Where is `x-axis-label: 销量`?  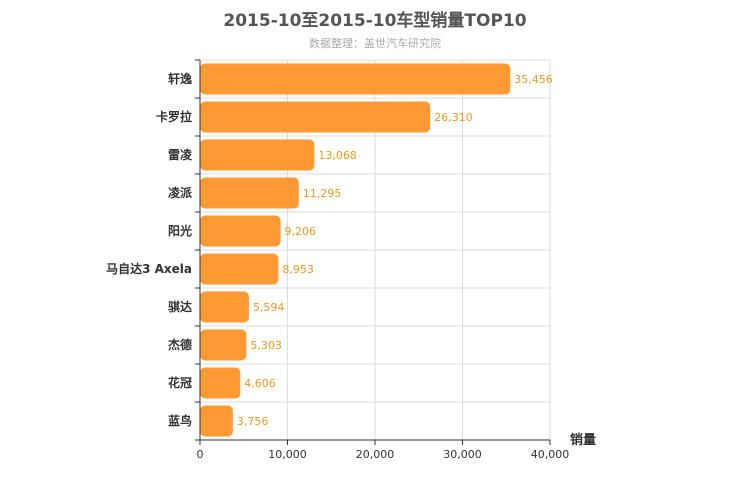
x-axis-label: 销量 is located at coordinates (583, 440).